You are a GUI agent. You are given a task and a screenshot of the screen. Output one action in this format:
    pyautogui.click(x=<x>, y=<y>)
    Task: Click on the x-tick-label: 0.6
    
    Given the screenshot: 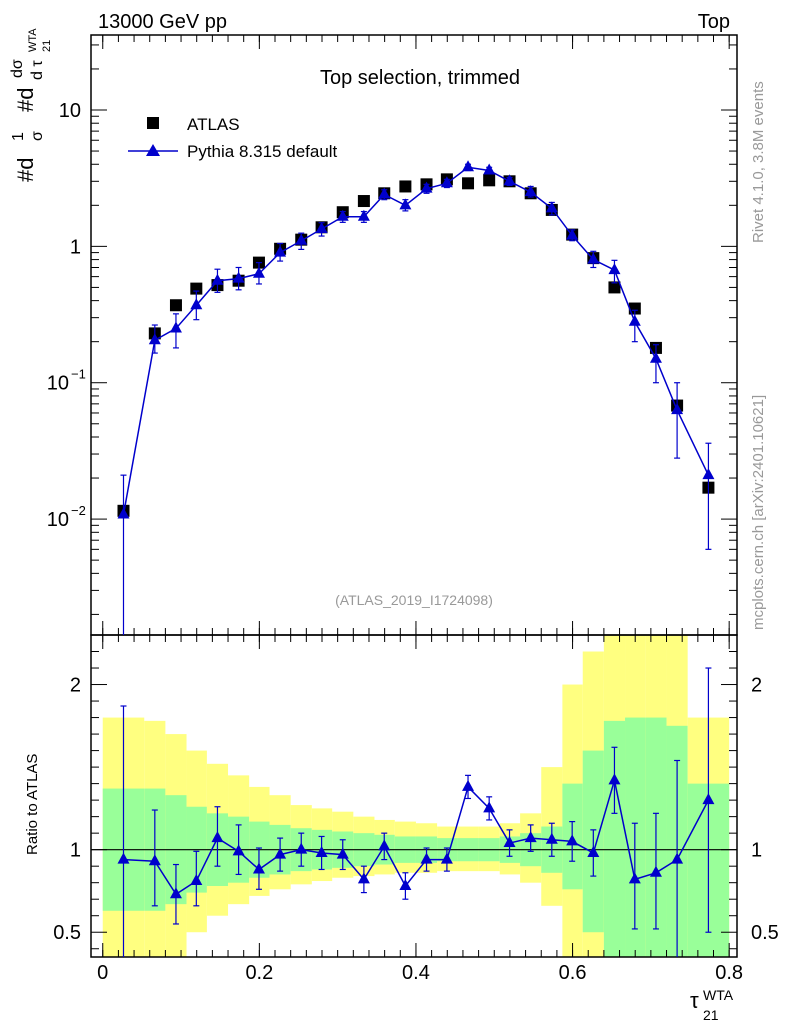 What is the action you would take?
    pyautogui.click(x=573, y=973)
    